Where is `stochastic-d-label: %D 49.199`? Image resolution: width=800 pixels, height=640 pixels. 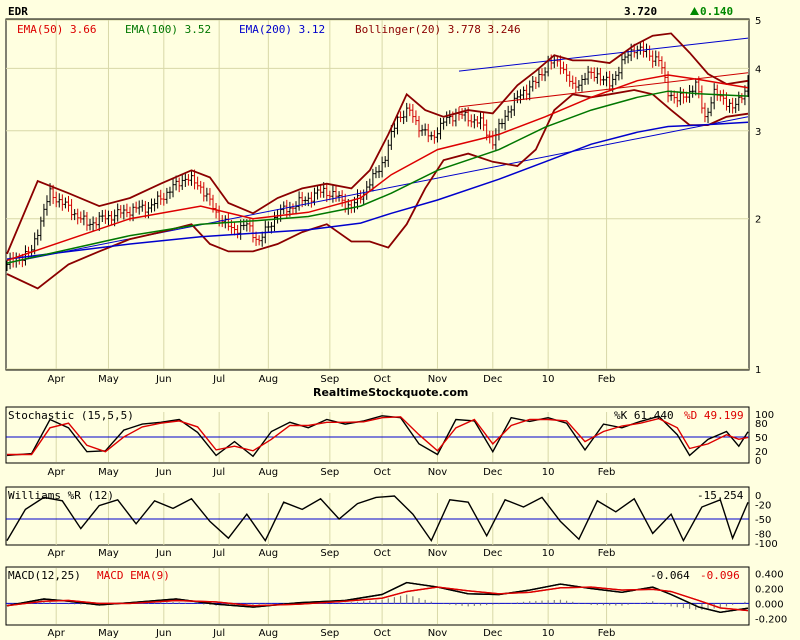
stochastic-d-label: %D 49.199 is located at coordinates (714, 415).